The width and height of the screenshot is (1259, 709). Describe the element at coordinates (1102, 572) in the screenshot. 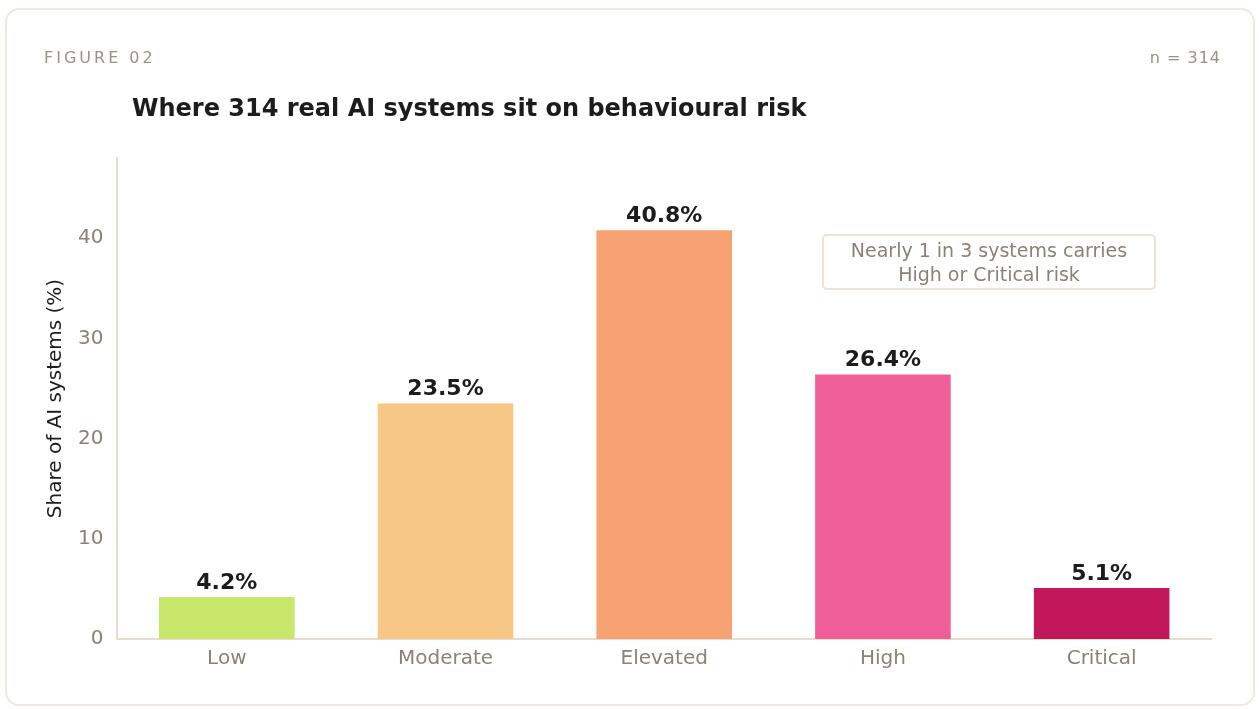

I see `data-label: 5.1%` at that location.